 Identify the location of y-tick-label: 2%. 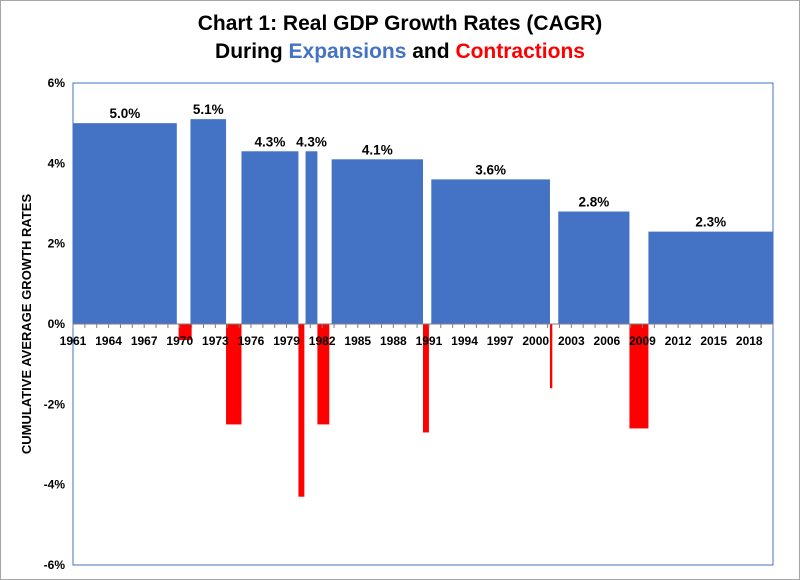
(57, 244).